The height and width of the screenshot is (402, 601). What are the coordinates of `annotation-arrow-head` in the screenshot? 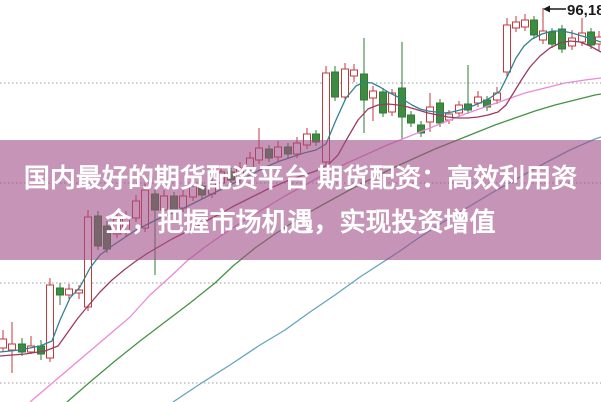 It's located at (546, 9).